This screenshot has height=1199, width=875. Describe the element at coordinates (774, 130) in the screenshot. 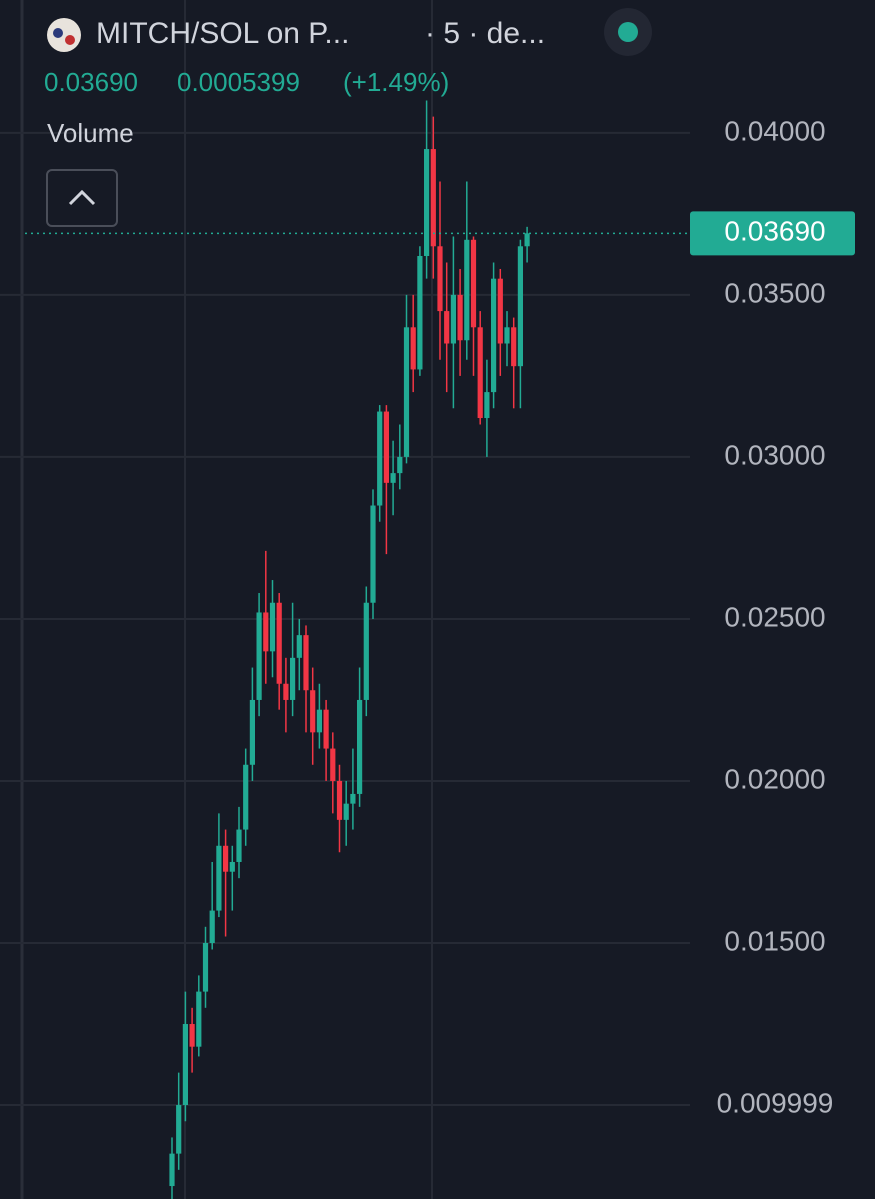

I see `y-tick-label: 0.04000` at that location.